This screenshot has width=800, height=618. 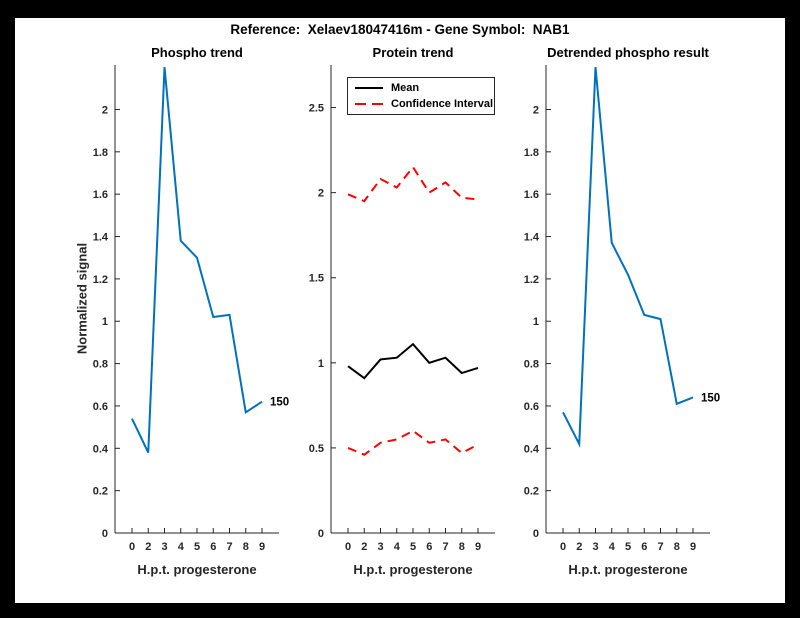 What do you see at coordinates (369, 104) in the screenshot?
I see `confidence-interval-line-sample` at bounding box center [369, 104].